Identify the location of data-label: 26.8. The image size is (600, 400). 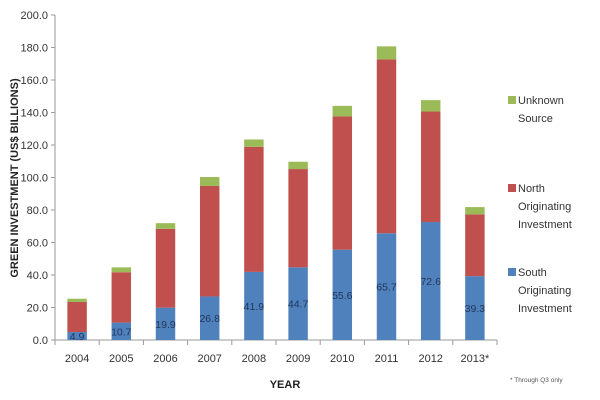
(209, 319).